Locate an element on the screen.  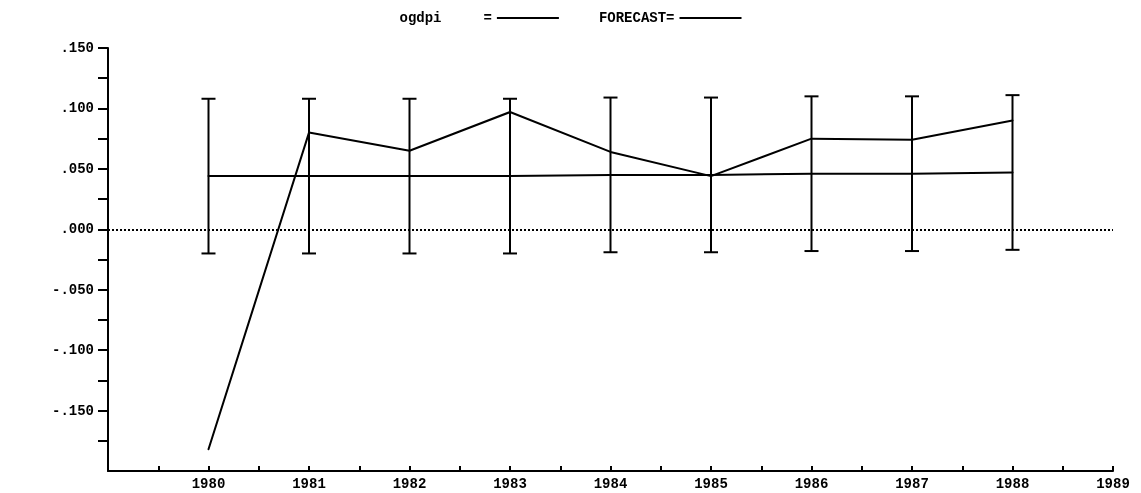
x-tick-label: 1984 is located at coordinates (610, 484).